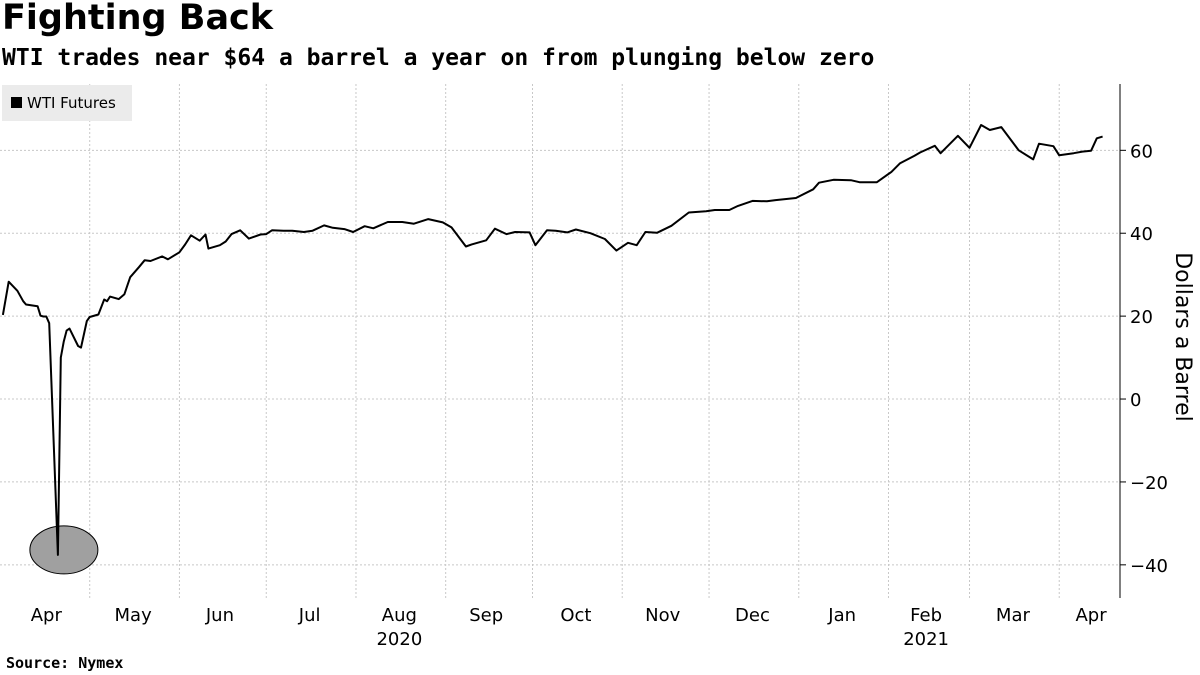 The image size is (1200, 675). I want to click on x-tick-label: May, so click(134, 615).